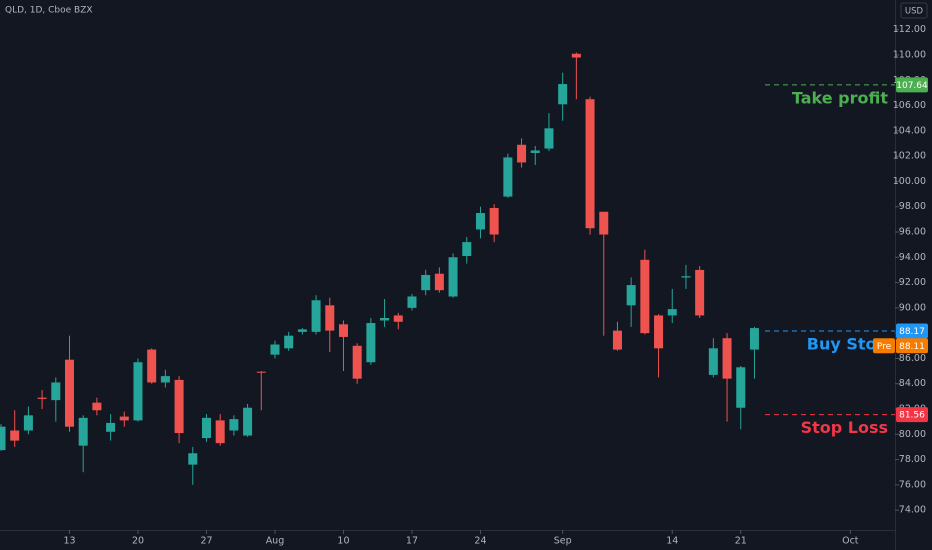 The image size is (932, 550). I want to click on x-tick-label: 27, so click(206, 541).